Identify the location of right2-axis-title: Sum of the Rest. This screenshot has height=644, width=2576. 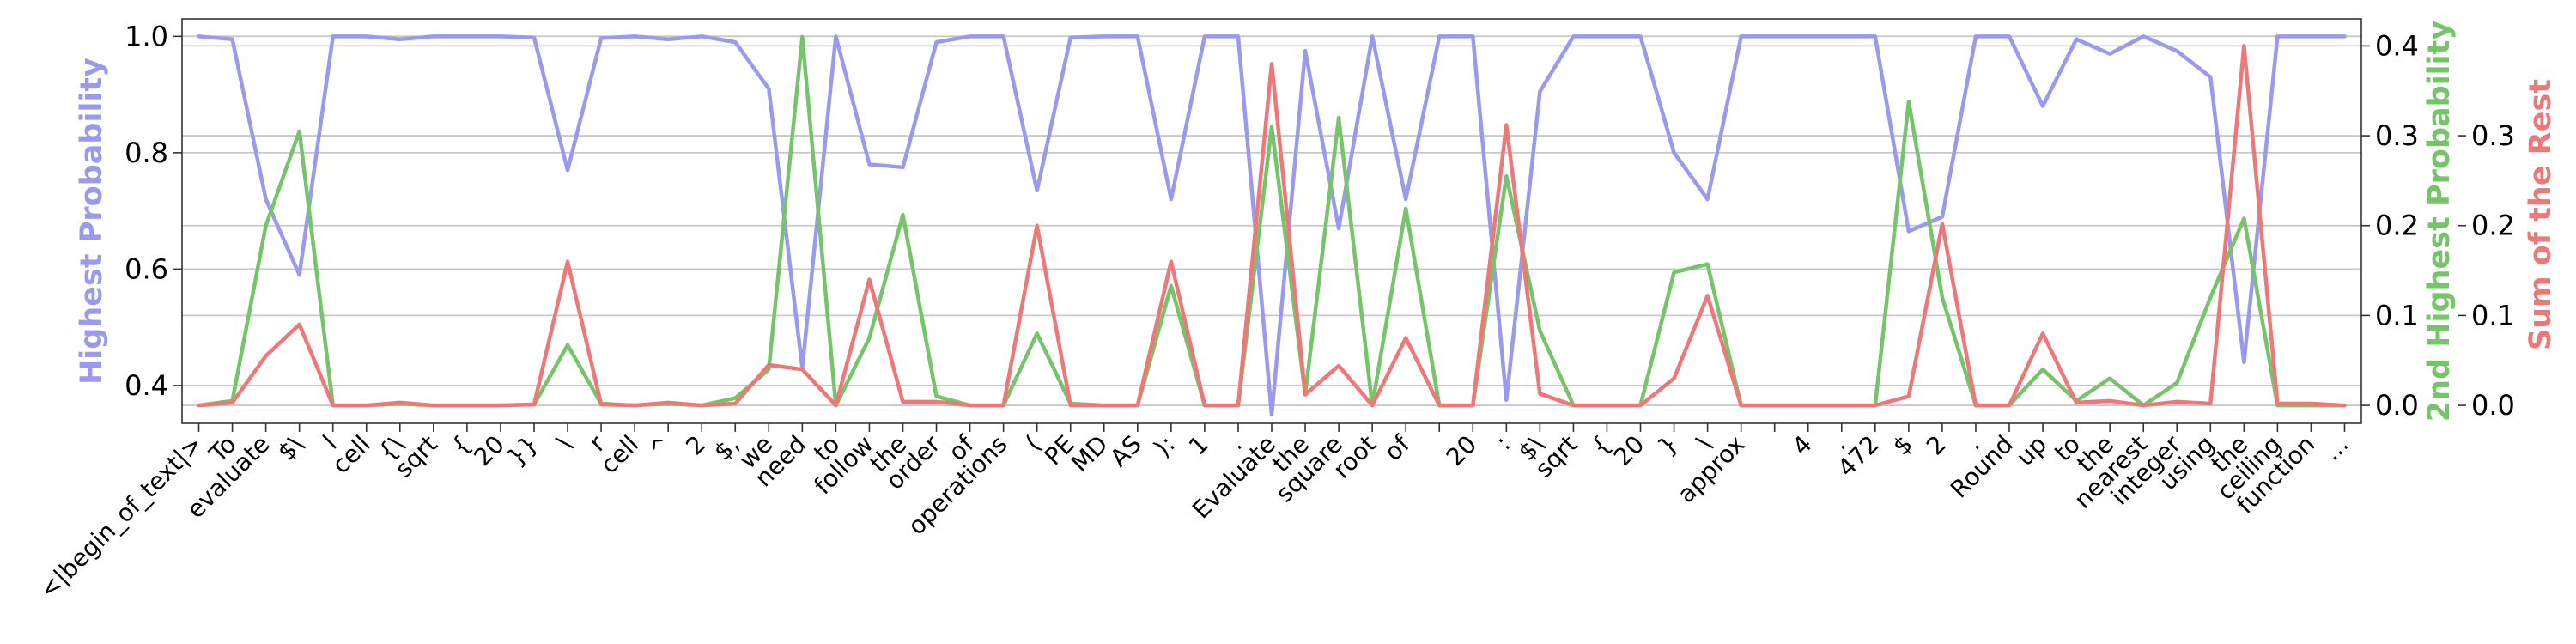
(2541, 214).